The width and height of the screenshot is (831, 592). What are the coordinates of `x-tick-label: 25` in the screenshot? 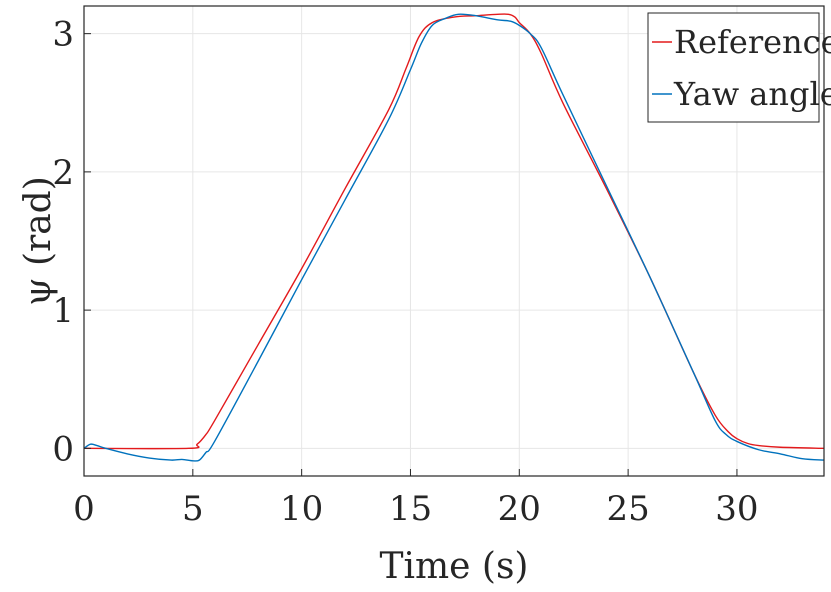 It's located at (627, 509).